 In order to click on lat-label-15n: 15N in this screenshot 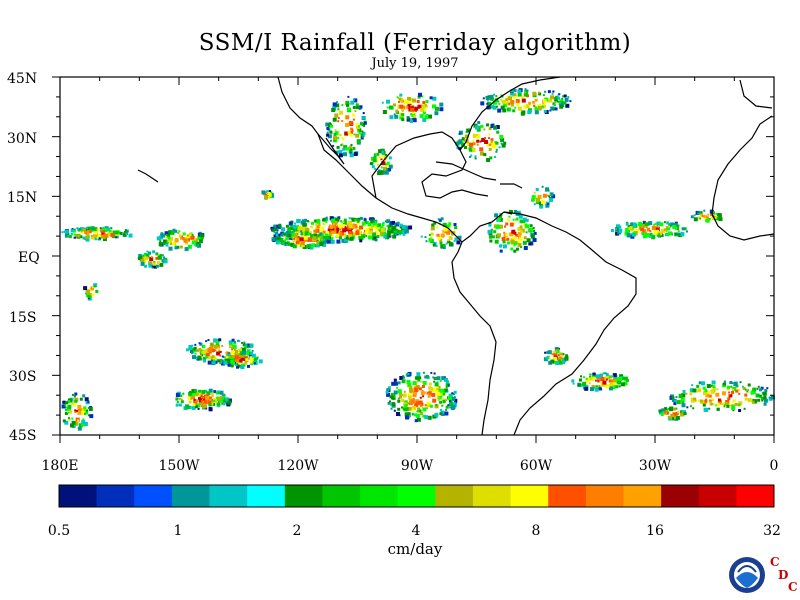, I will do `click(22, 198)`.